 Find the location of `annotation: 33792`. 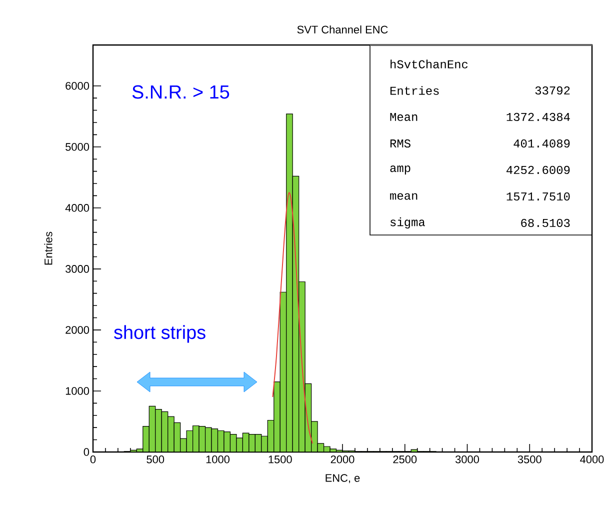

annotation: 33792 is located at coordinates (552, 90).